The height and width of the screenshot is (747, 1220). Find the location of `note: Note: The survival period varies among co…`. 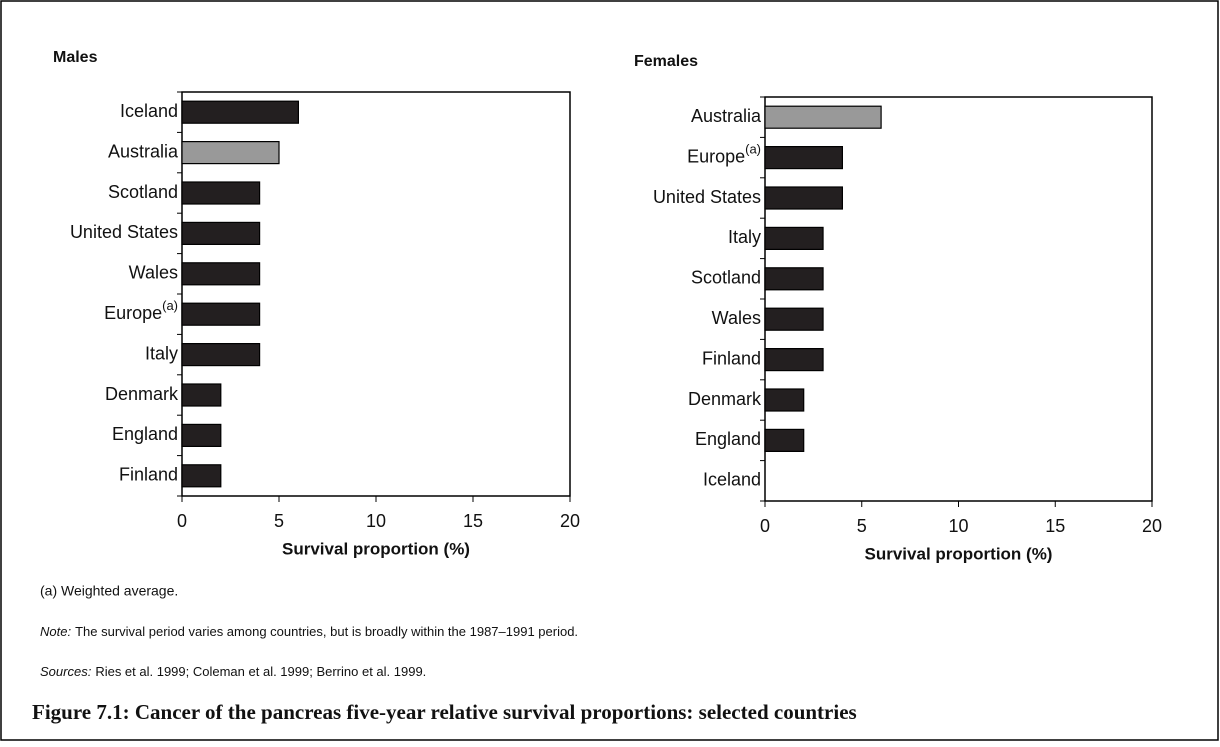

note: Note: The survival period varies among co… is located at coordinates (309, 631).